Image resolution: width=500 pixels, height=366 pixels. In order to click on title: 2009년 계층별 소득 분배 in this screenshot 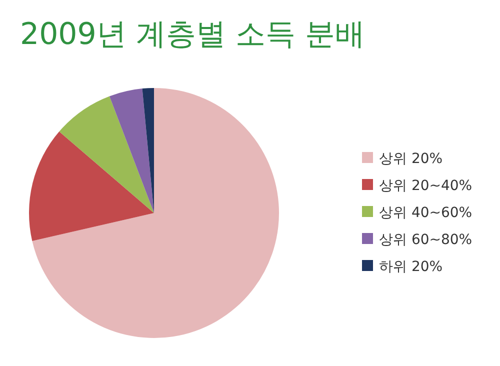, I will do `click(192, 34)`.